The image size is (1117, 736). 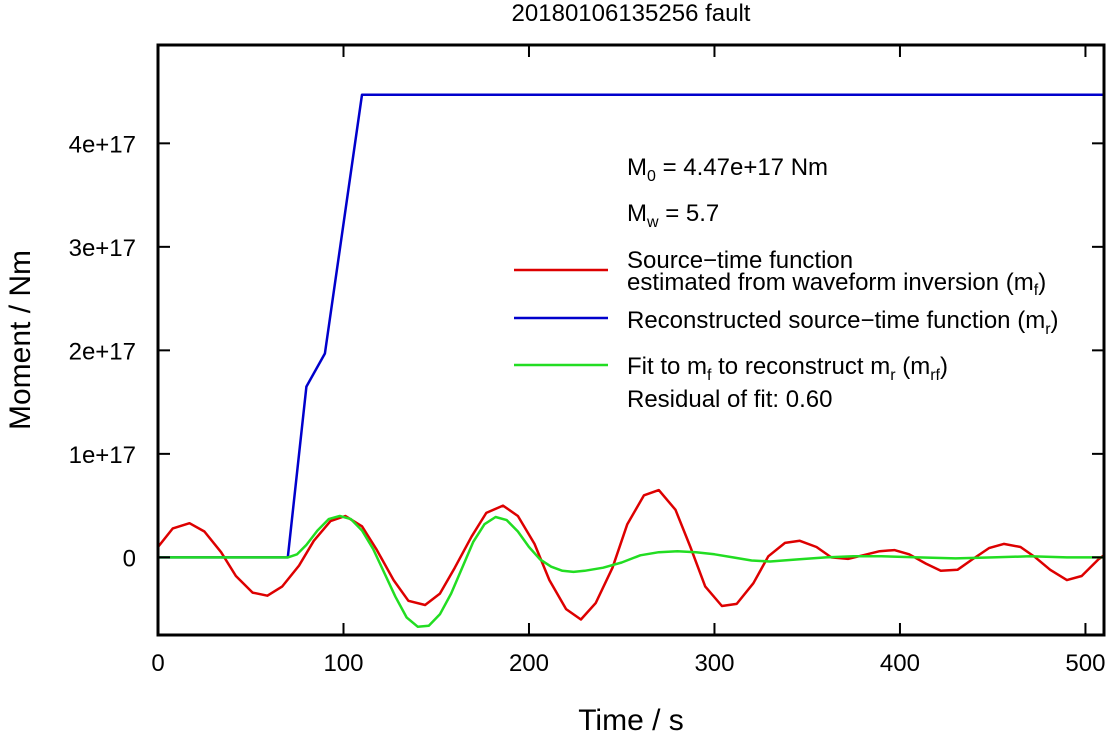 I want to click on x-tick-label: 200, so click(x=529, y=663).